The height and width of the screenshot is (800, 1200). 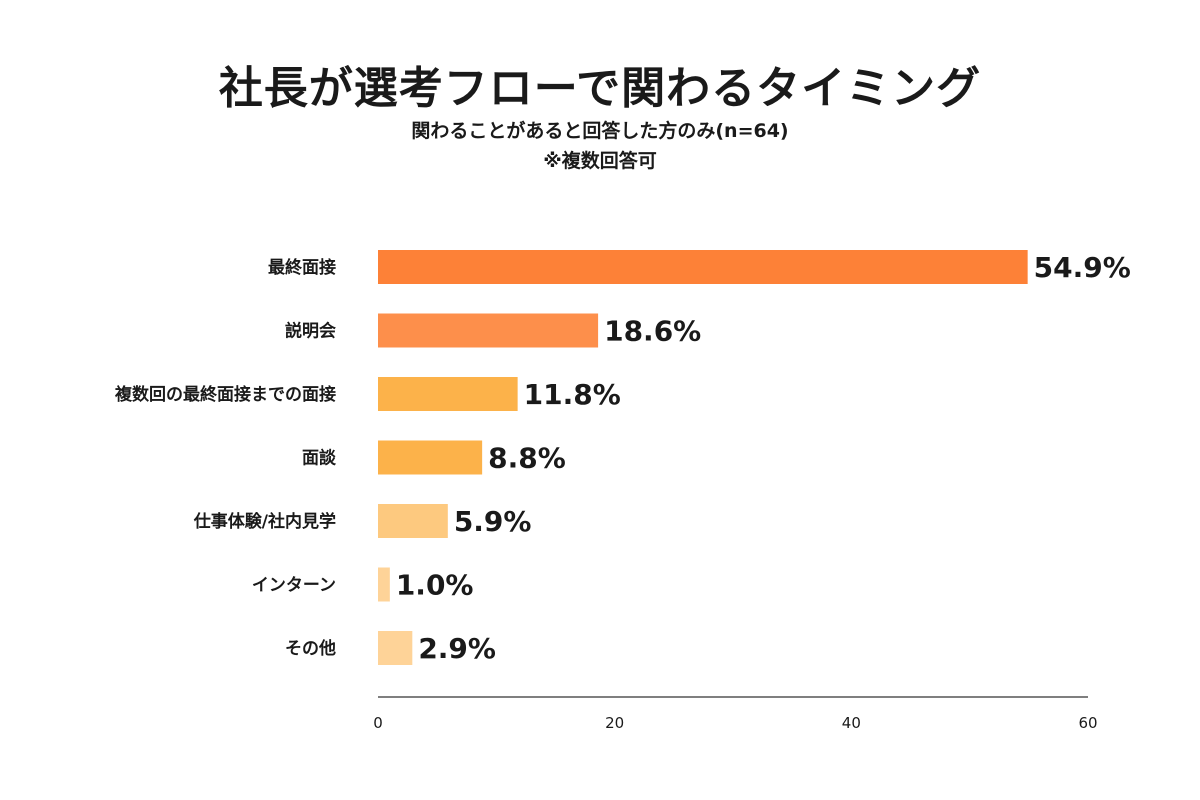 I want to click on value-label: 54.9%, so click(x=1082, y=267).